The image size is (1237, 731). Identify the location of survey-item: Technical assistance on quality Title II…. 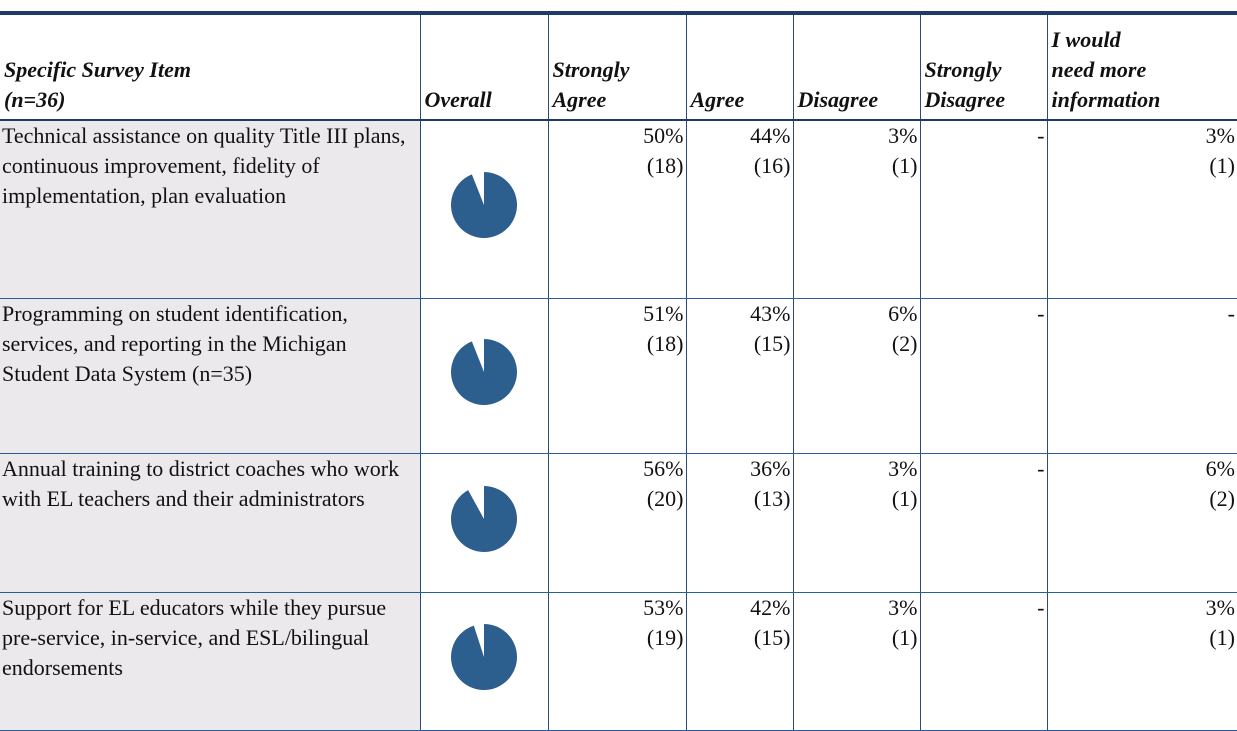
(210, 209).